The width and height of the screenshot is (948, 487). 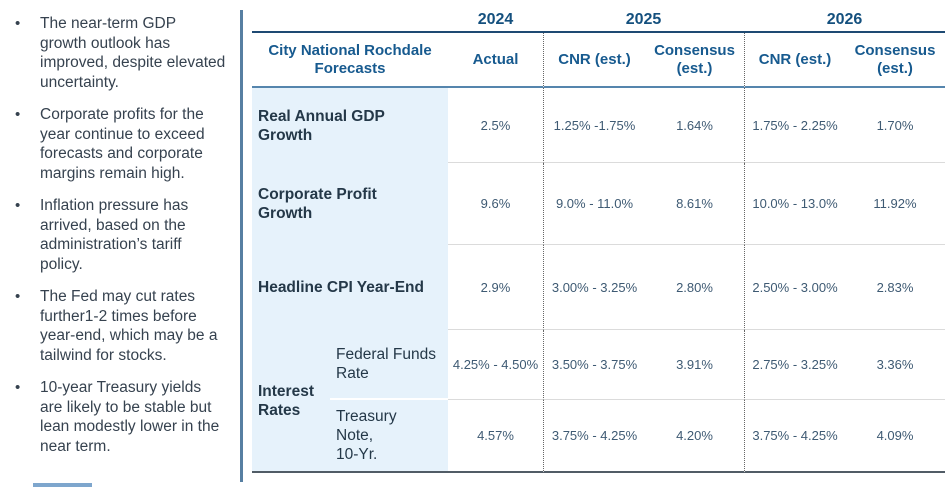 I want to click on year-2026: 2026, so click(x=844, y=20).